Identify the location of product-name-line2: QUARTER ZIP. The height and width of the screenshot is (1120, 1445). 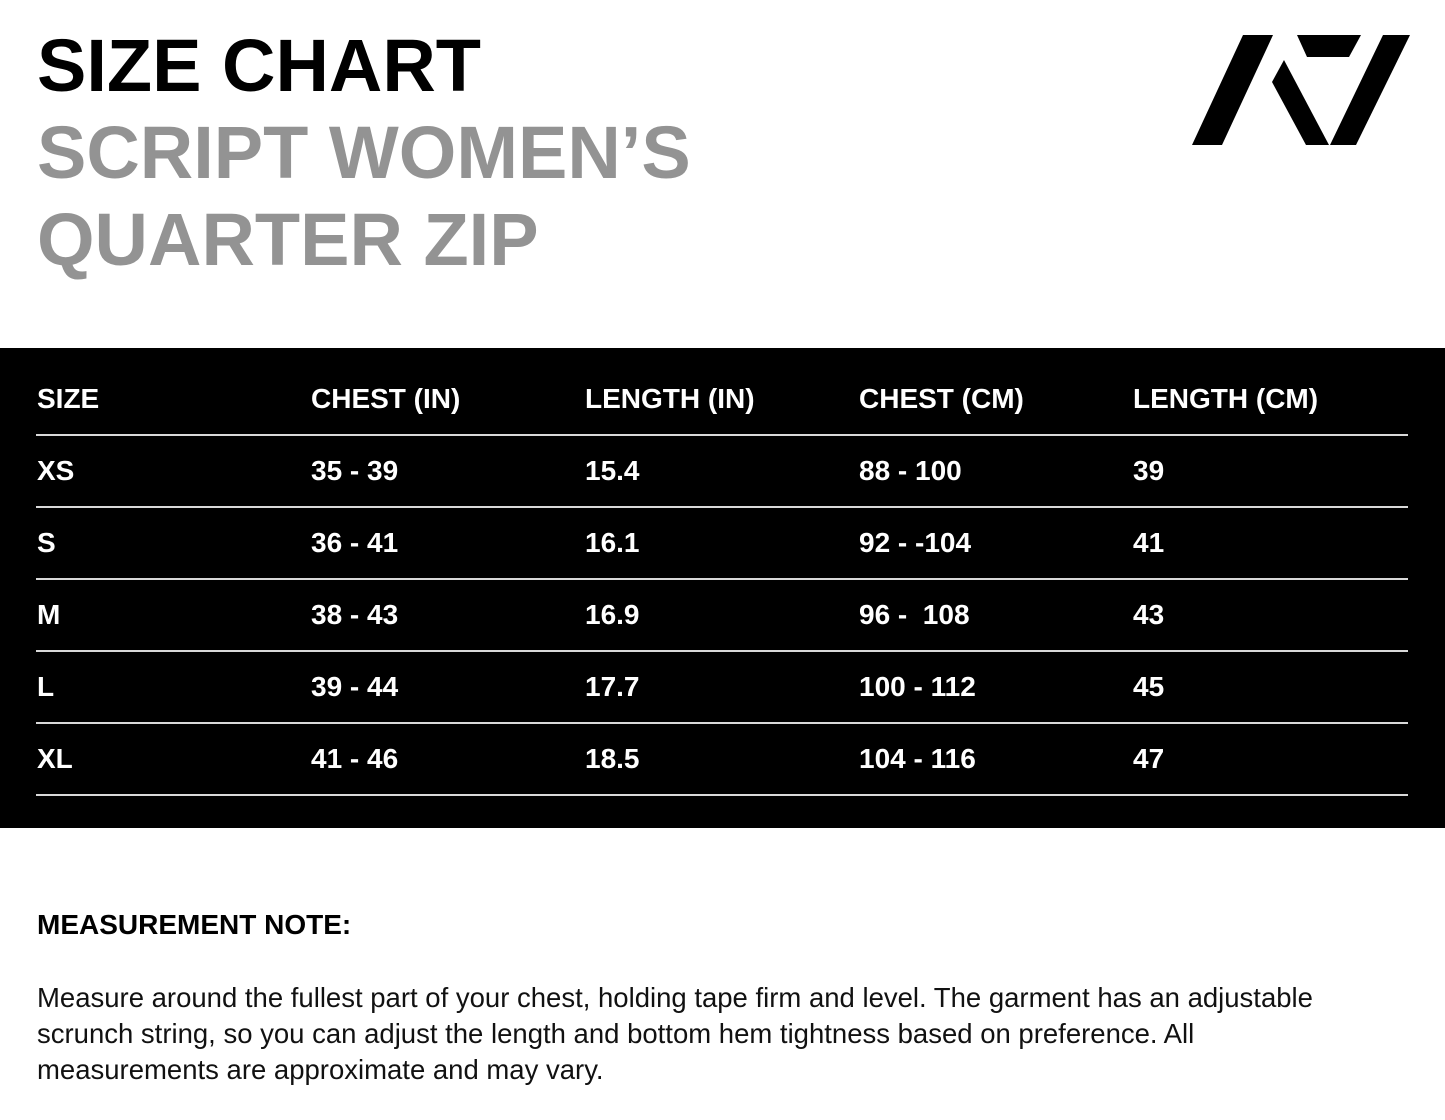
(288, 239).